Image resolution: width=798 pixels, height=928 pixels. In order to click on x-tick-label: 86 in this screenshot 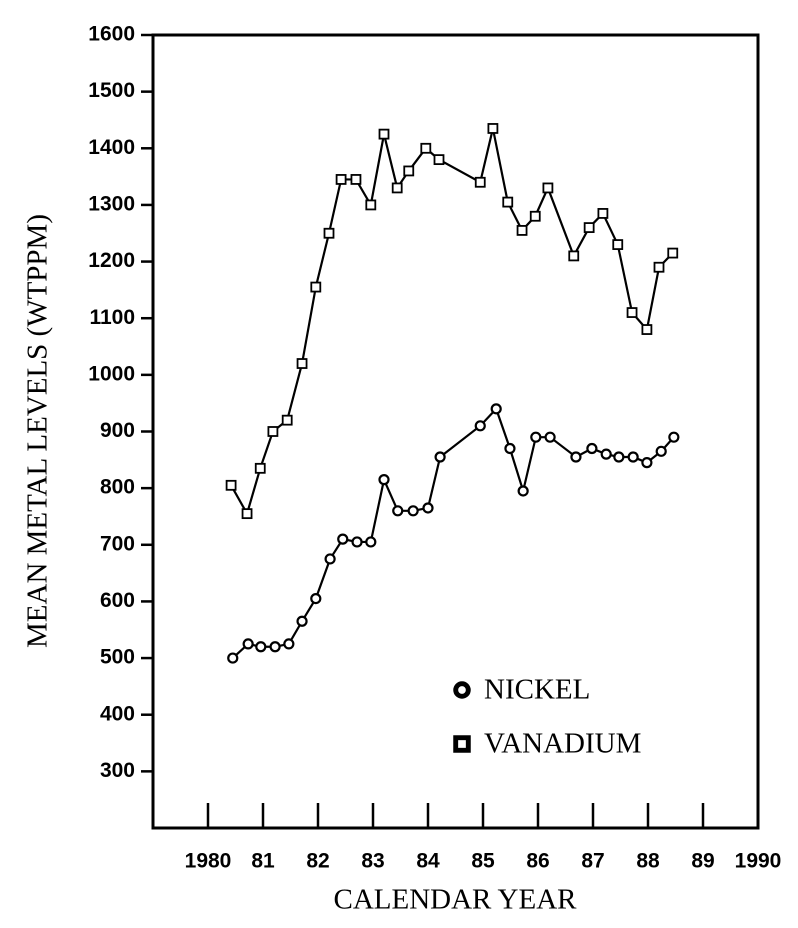, I will do `click(537, 861)`.